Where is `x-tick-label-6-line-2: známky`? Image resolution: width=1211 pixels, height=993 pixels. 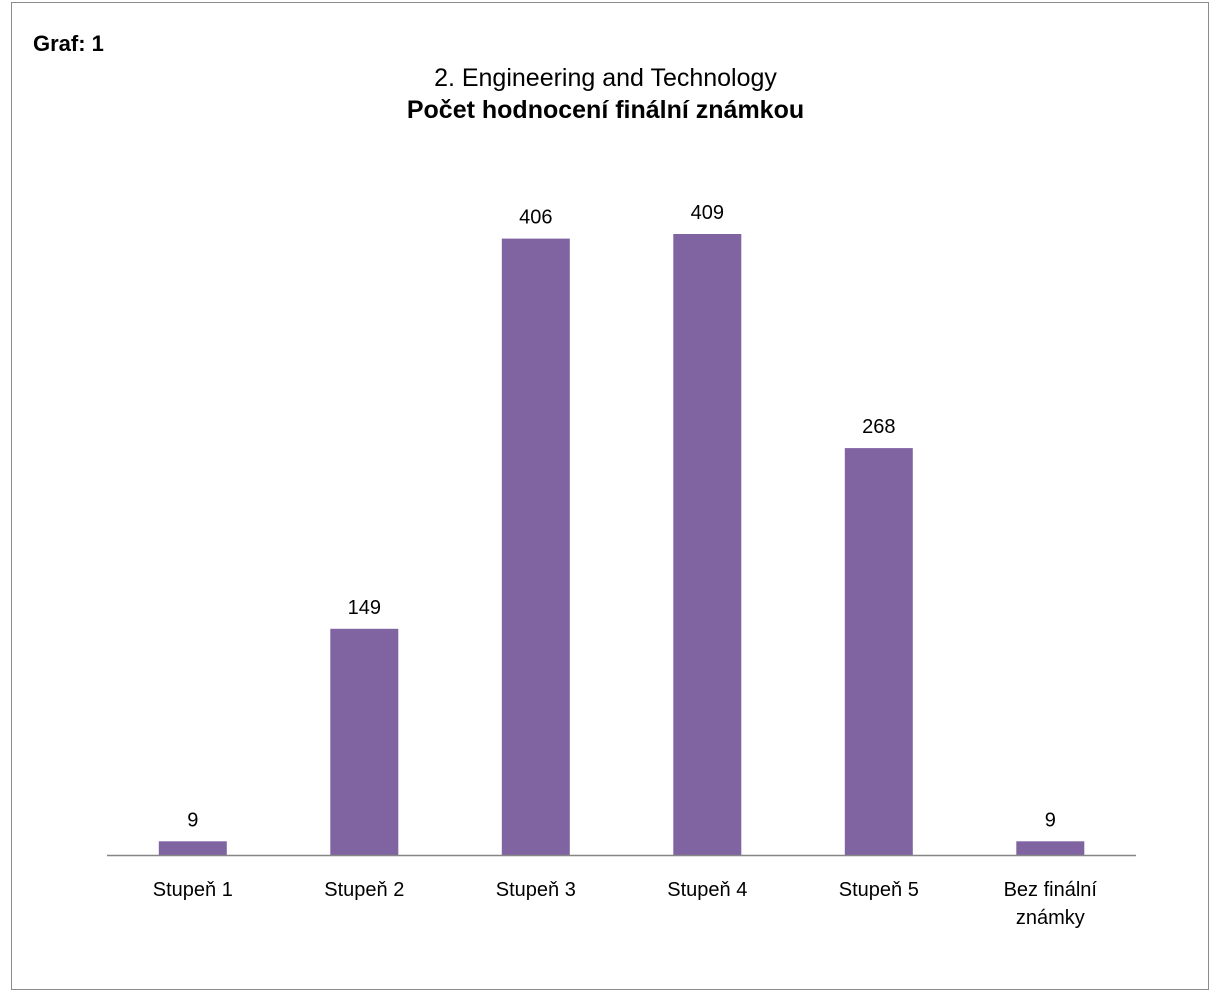
x-tick-label-6-line-2: známky is located at coordinates (1050, 918).